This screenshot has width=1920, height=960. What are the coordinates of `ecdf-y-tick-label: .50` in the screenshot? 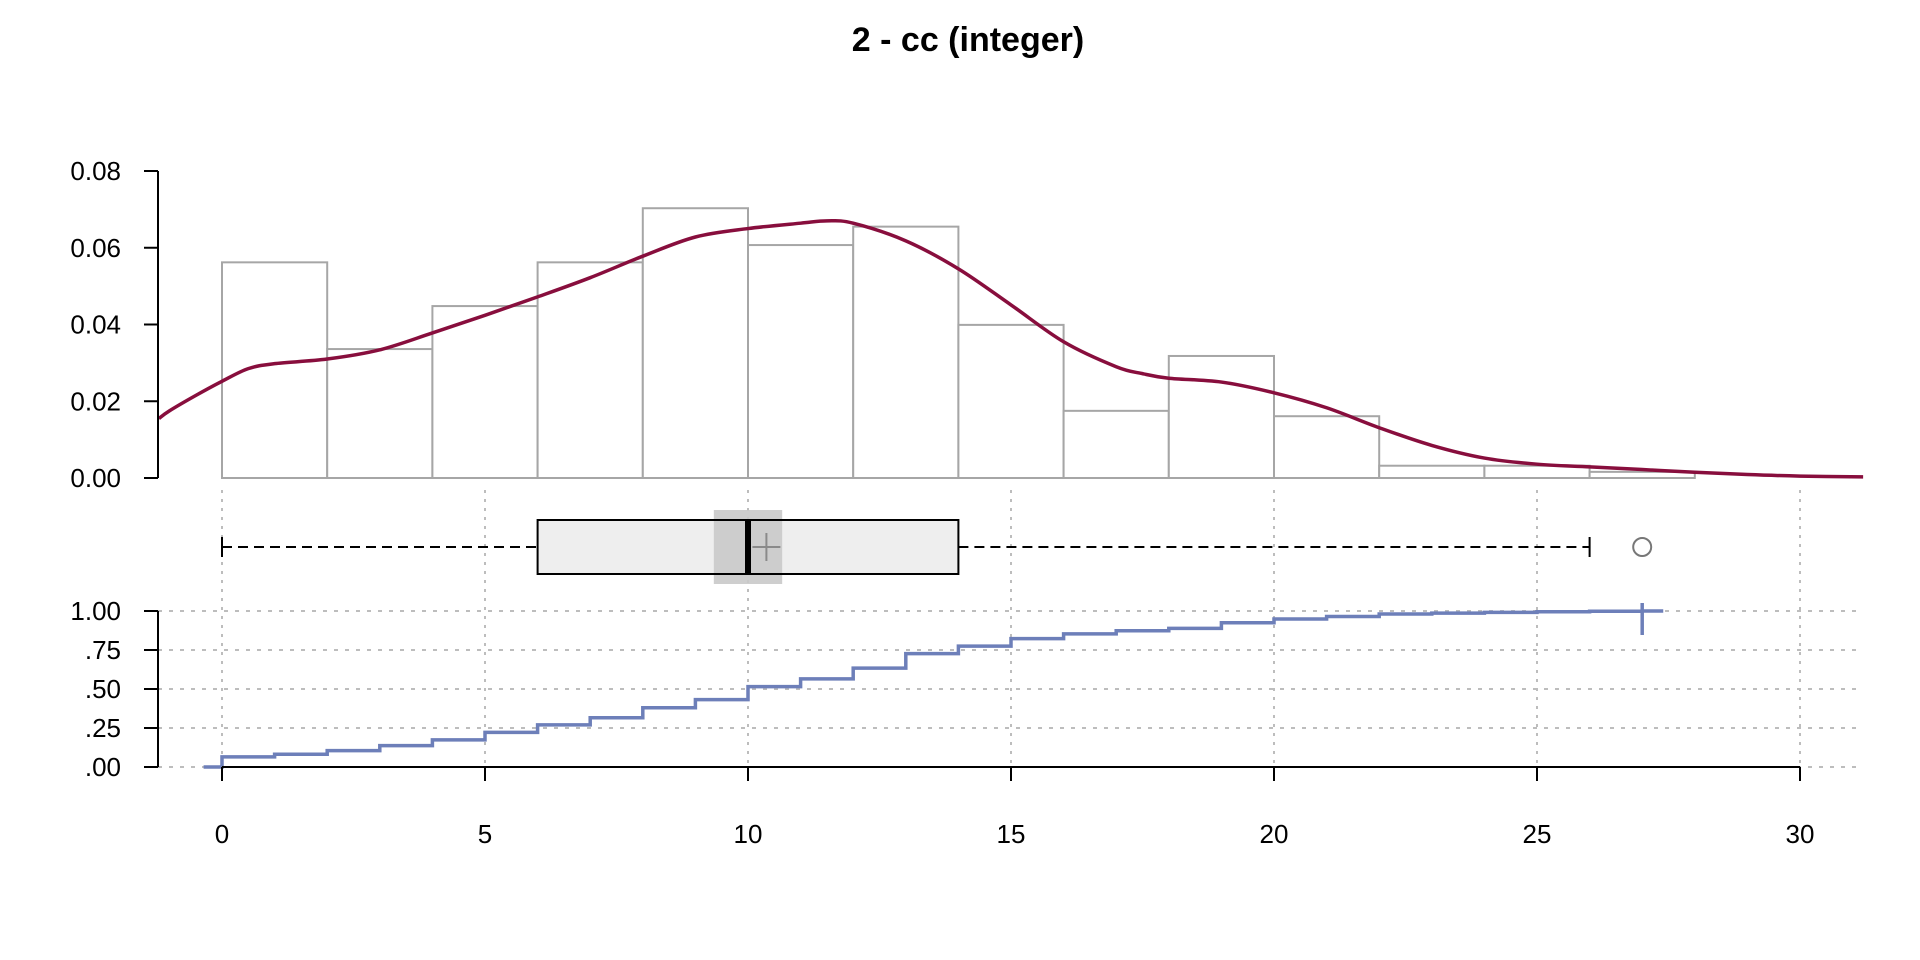 It's located at (103, 689).